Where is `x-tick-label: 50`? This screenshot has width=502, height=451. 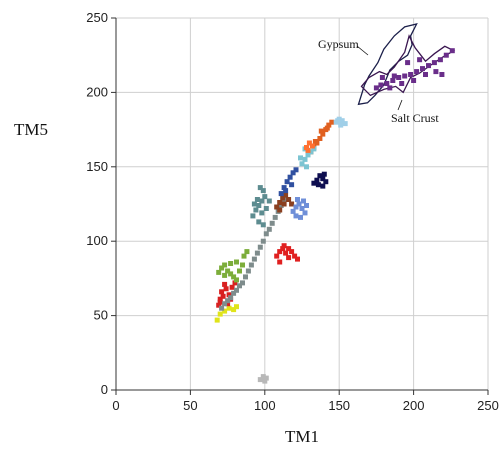 x-tick-label: 50 is located at coordinates (190, 405).